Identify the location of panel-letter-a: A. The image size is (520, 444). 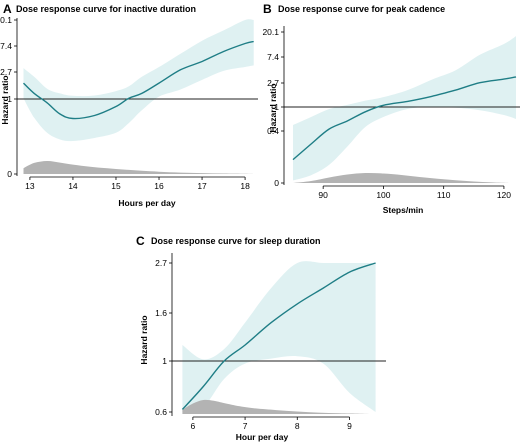
(7, 9).